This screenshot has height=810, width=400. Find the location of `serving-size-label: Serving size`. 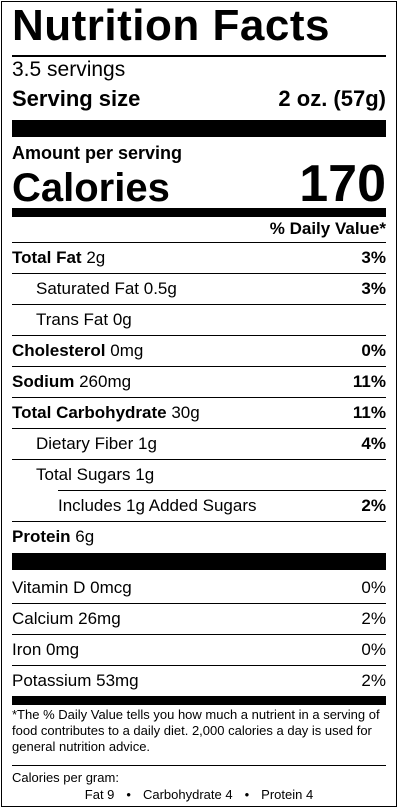

serving-size-label: Serving size is located at coordinates (76, 98).